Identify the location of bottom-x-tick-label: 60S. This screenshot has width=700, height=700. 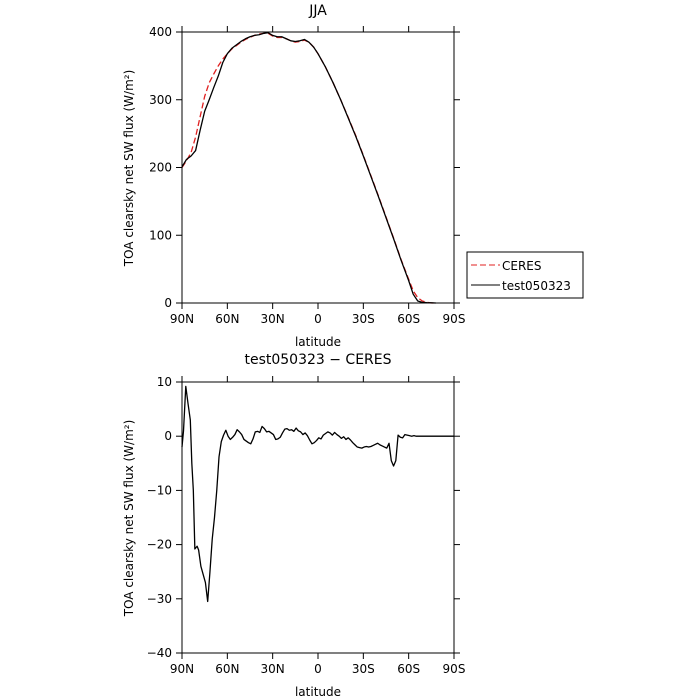
(408, 669).